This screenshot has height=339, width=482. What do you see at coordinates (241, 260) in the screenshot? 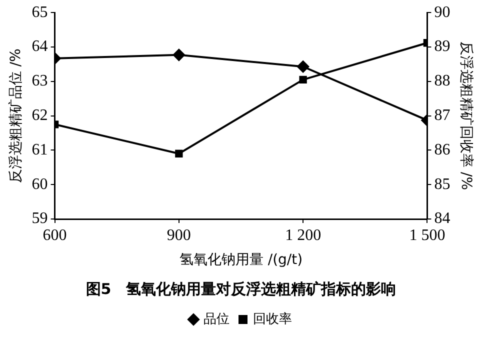
I see `x-axis-title: 氢氧化钠用量 /(g/t)` at bounding box center [241, 260].